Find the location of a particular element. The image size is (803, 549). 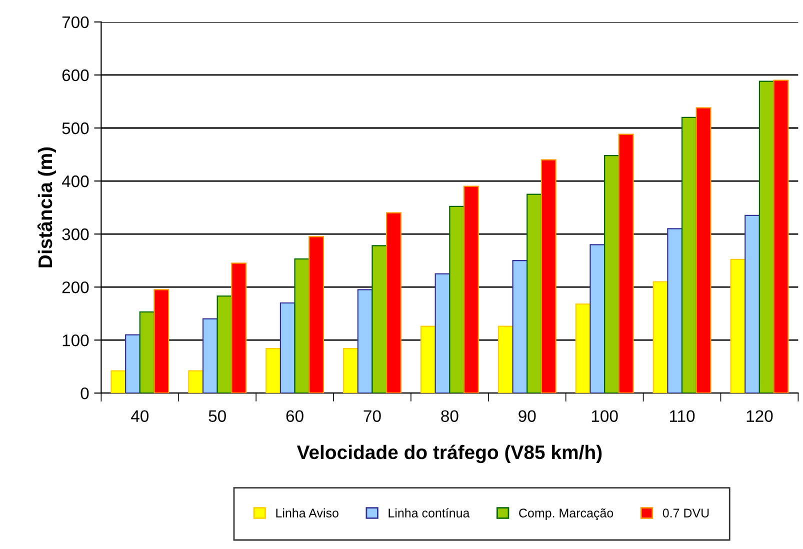

y-tick-label: 200 is located at coordinates (75, 287).